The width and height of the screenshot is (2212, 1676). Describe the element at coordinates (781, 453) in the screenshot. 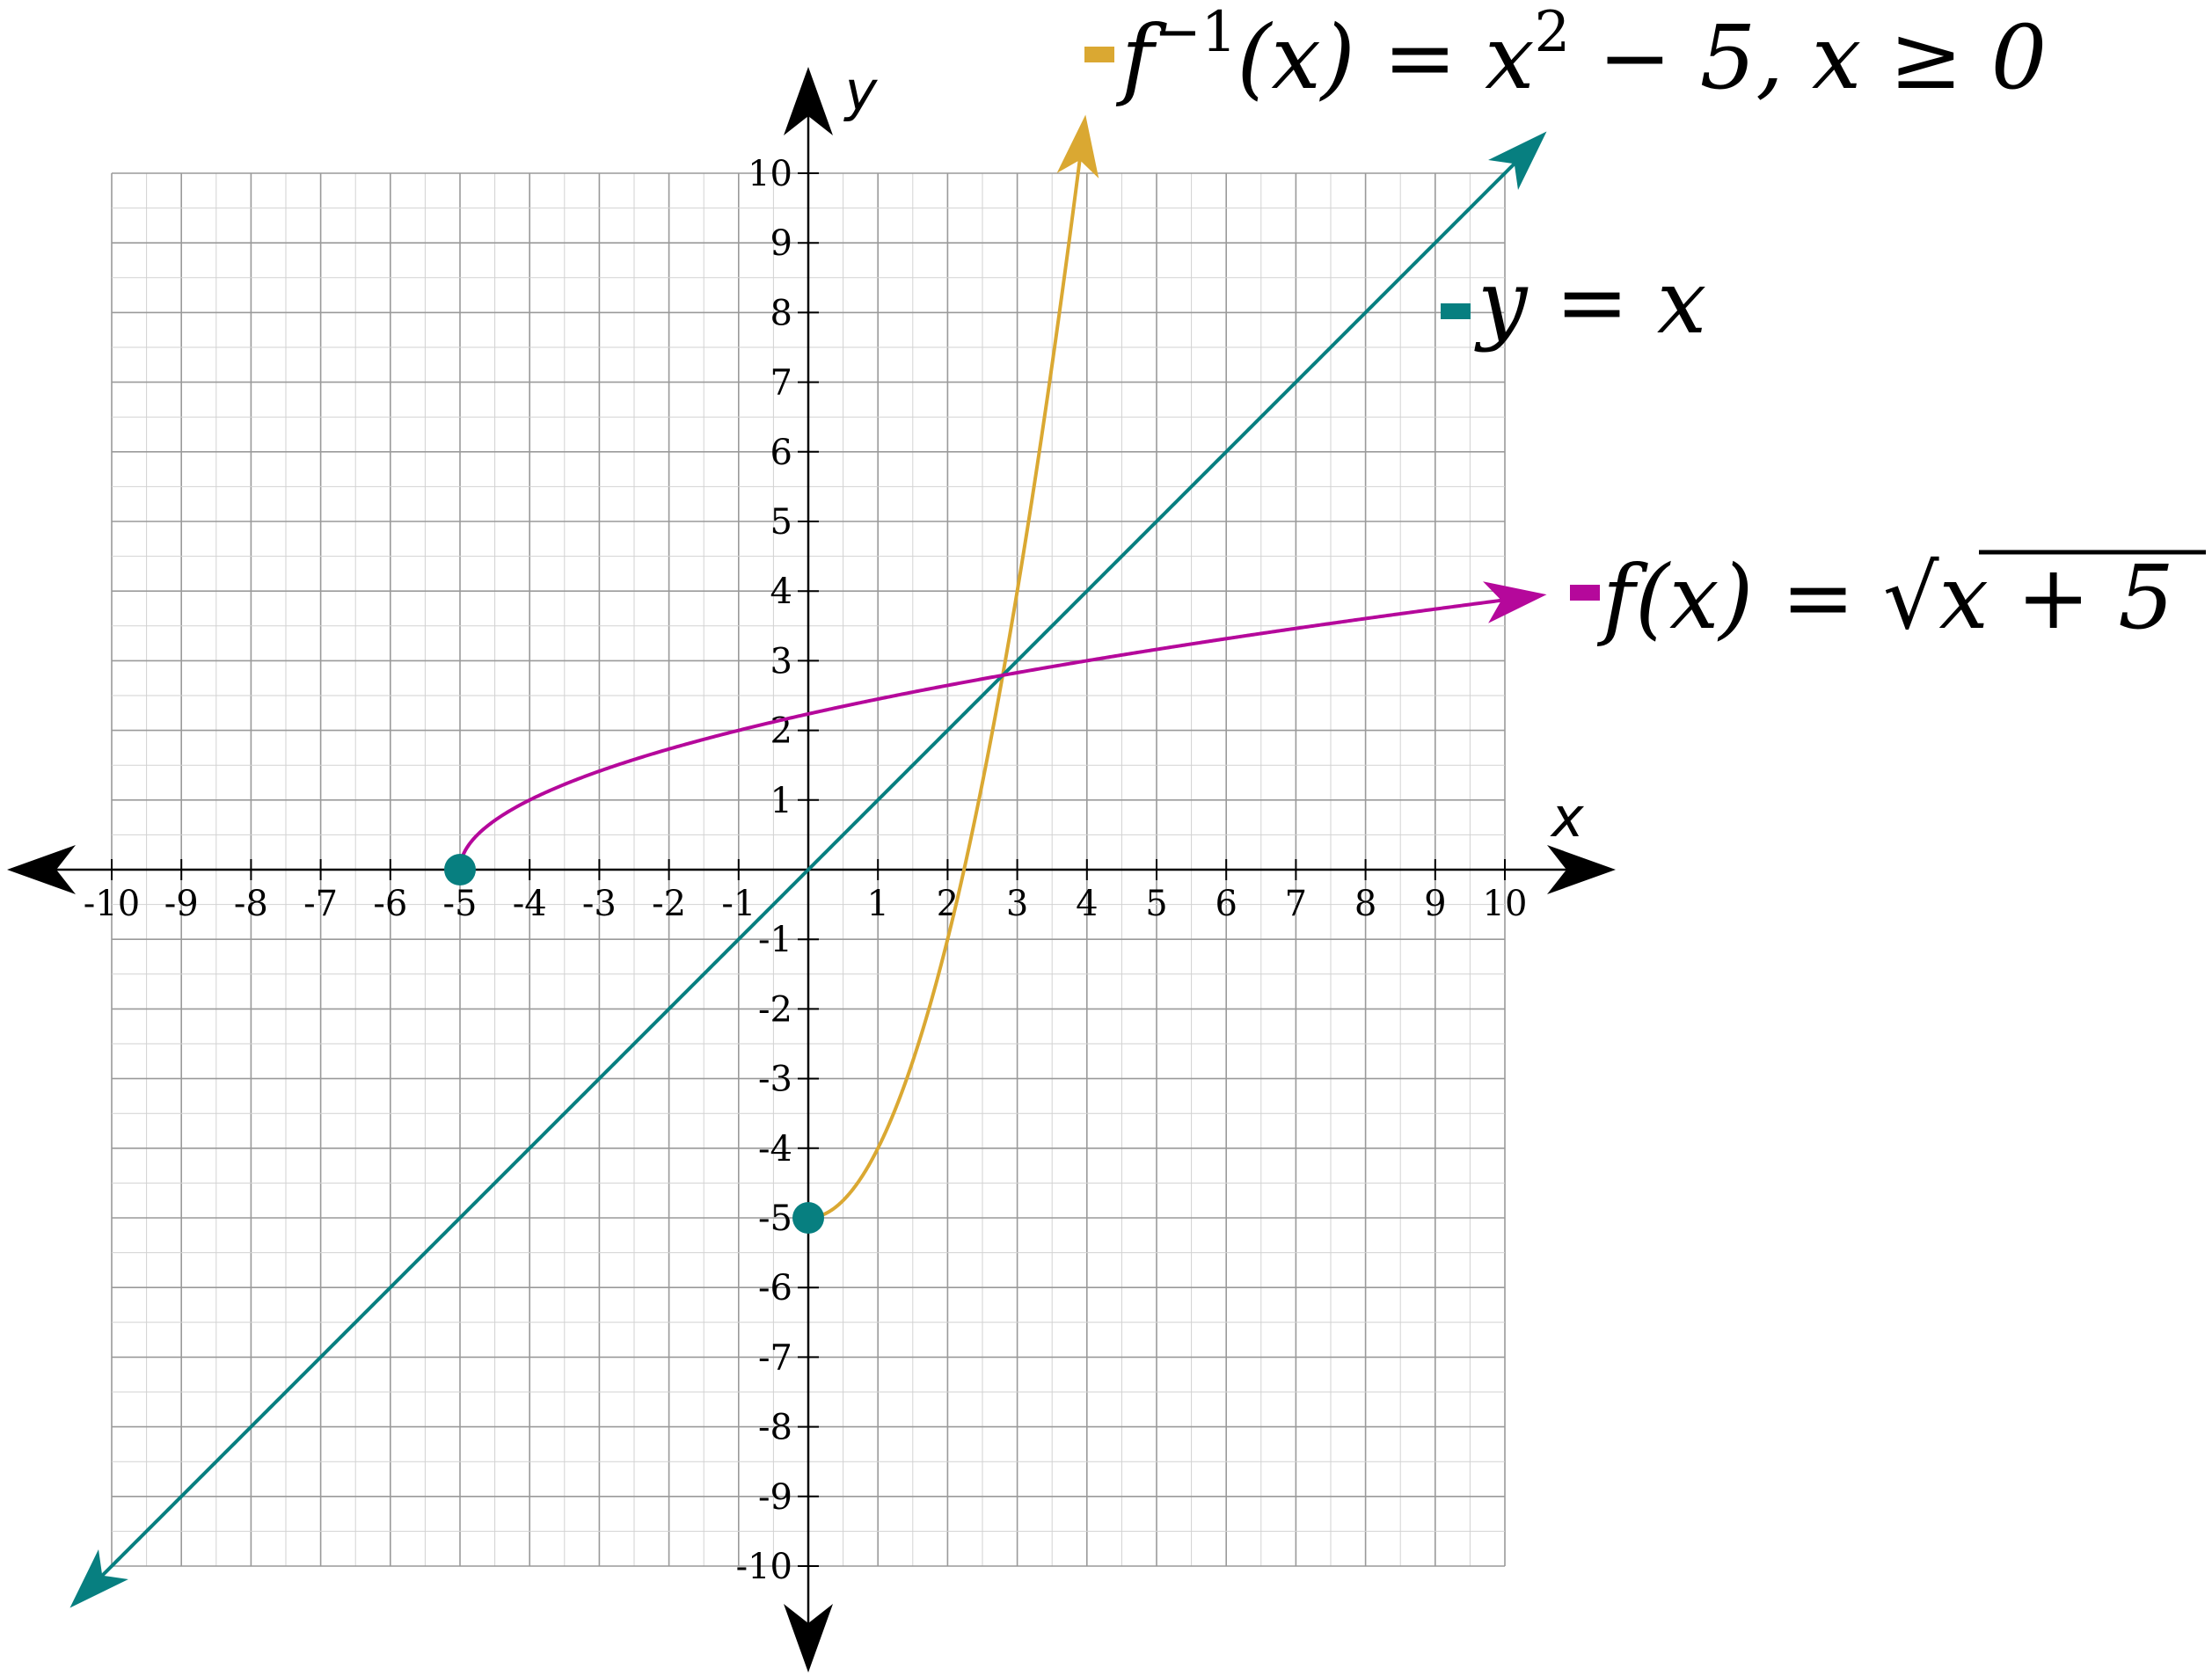

I see `y-tick-label: 6` at that location.